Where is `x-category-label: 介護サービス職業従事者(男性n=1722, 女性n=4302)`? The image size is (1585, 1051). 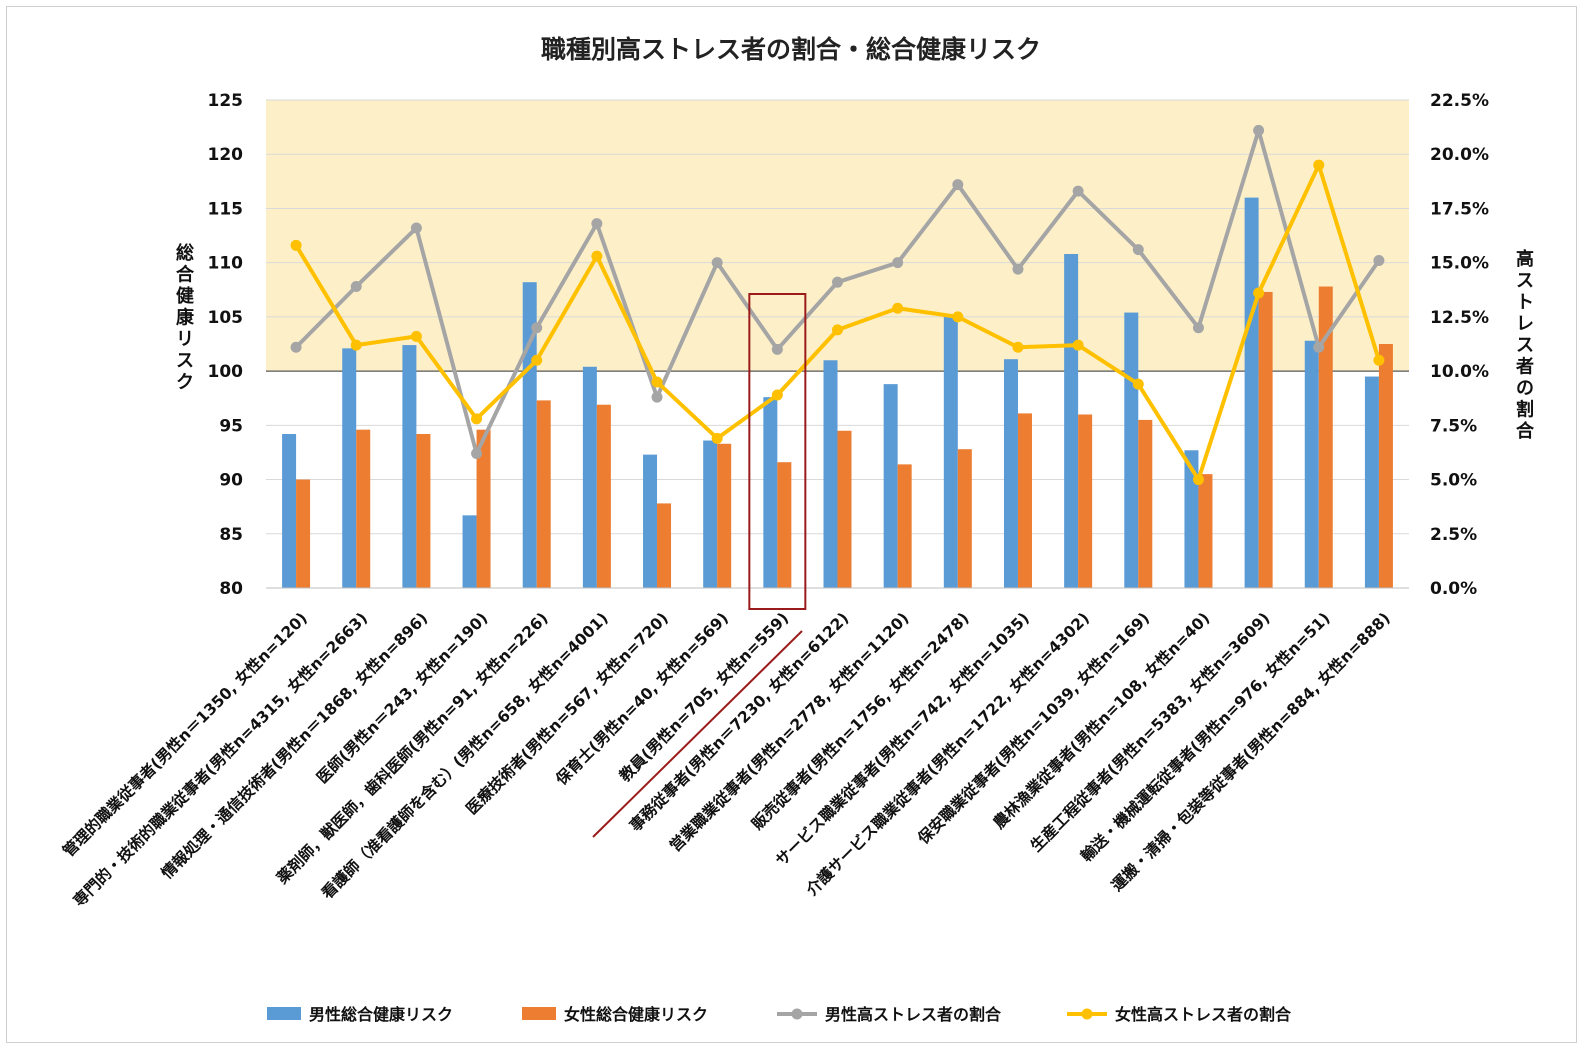 x-category-label: 介護サービス職業従事者(男性n=1722, 女性n=4302) is located at coordinates (947, 754).